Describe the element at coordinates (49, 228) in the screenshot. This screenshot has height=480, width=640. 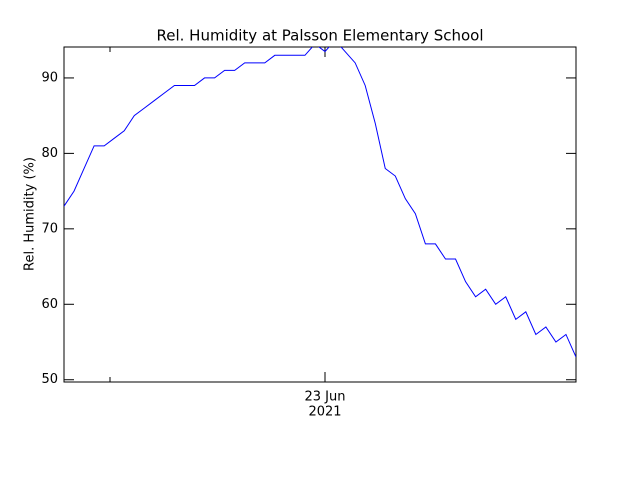
I see `y-tick-label: 70` at that location.